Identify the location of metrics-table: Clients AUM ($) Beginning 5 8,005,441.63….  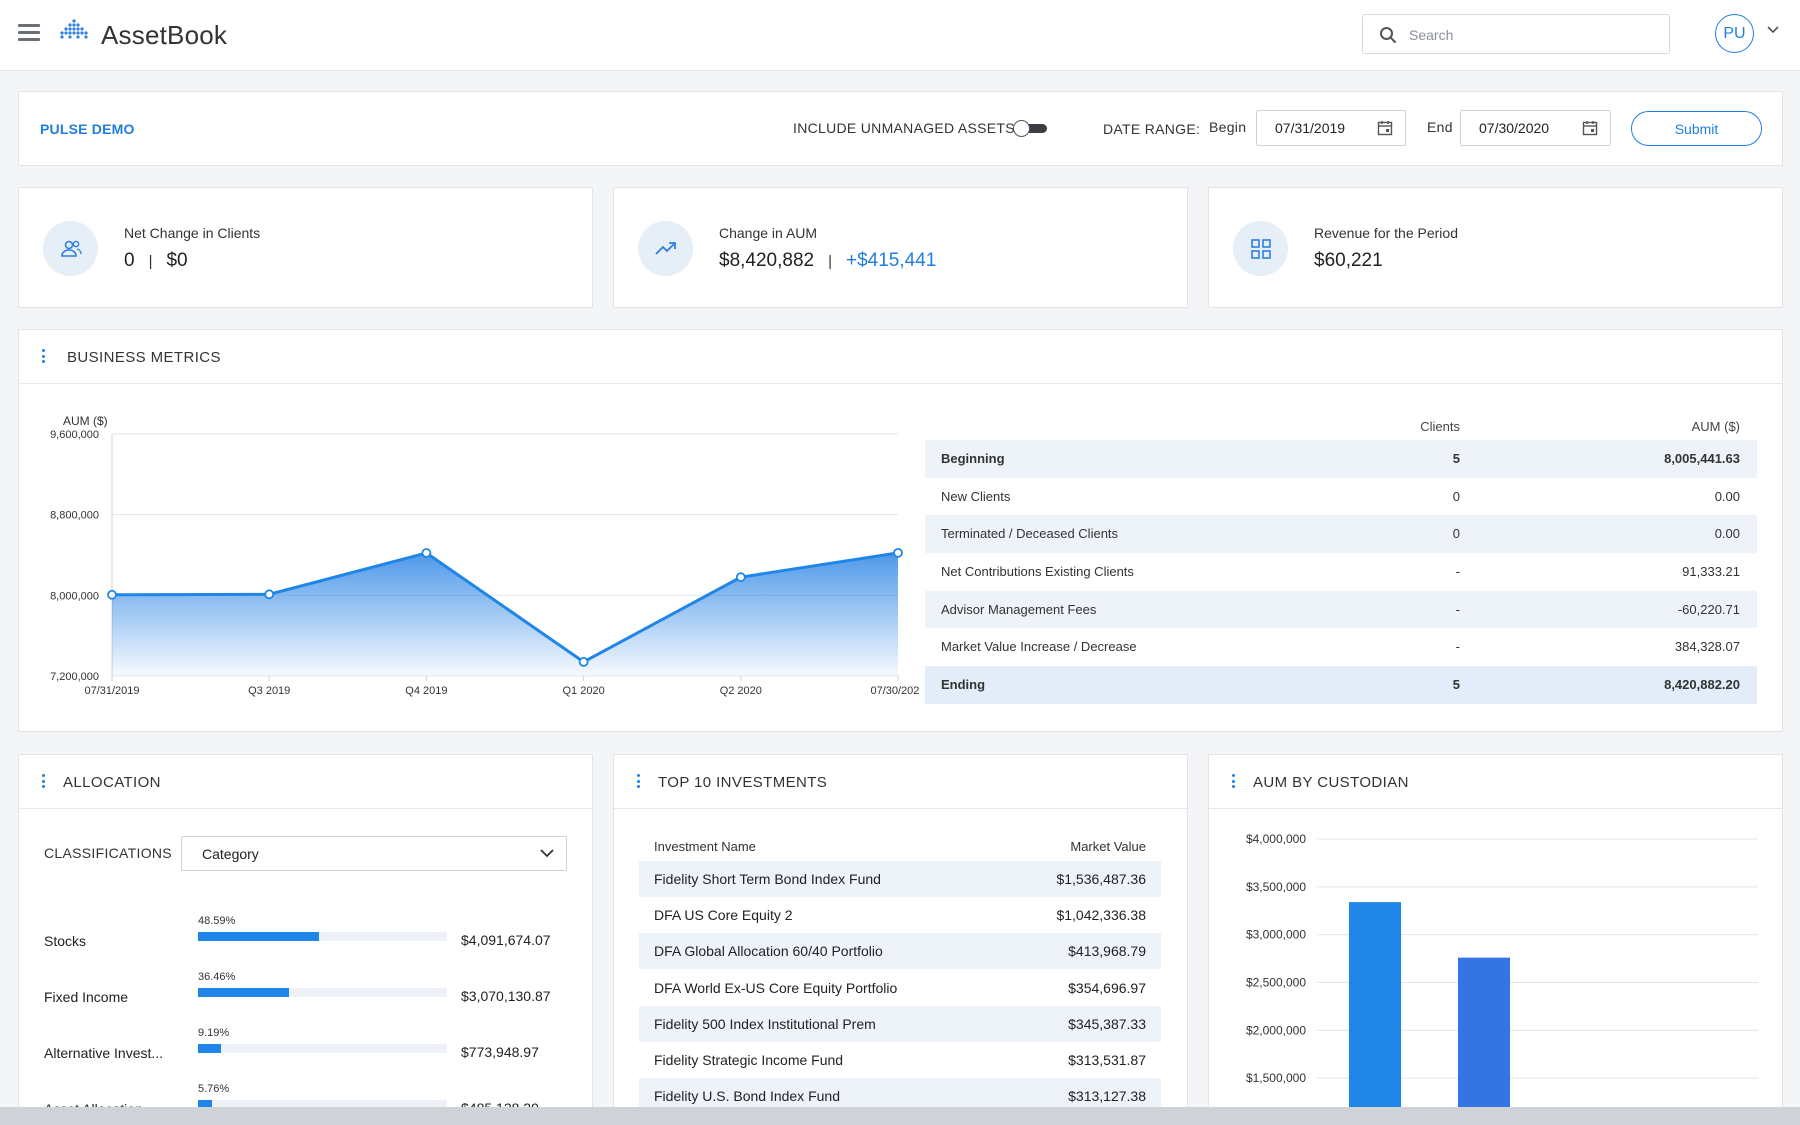
(1341, 559).